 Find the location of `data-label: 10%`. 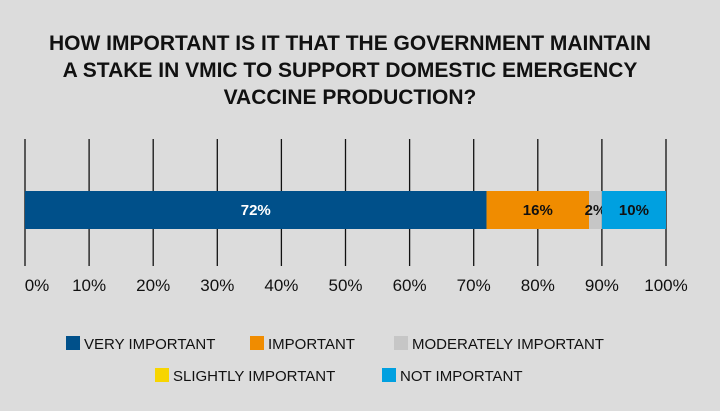

data-label: 10% is located at coordinates (634, 210).